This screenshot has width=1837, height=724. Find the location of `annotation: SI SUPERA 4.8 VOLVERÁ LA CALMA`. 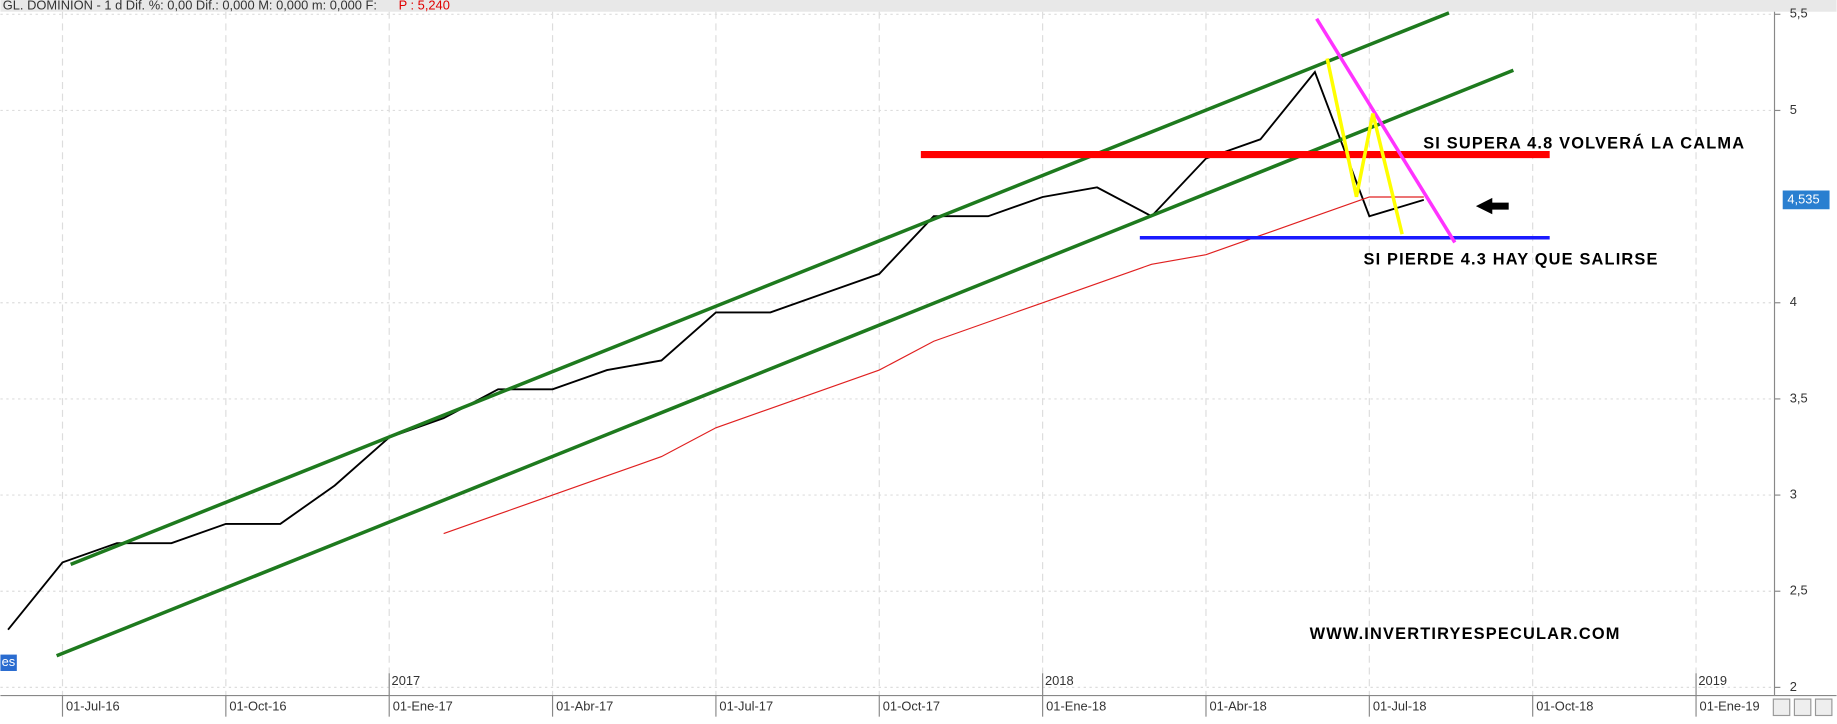

annotation: SI SUPERA 4.8 VOLVERÁ LA CALMA is located at coordinates (1584, 142).